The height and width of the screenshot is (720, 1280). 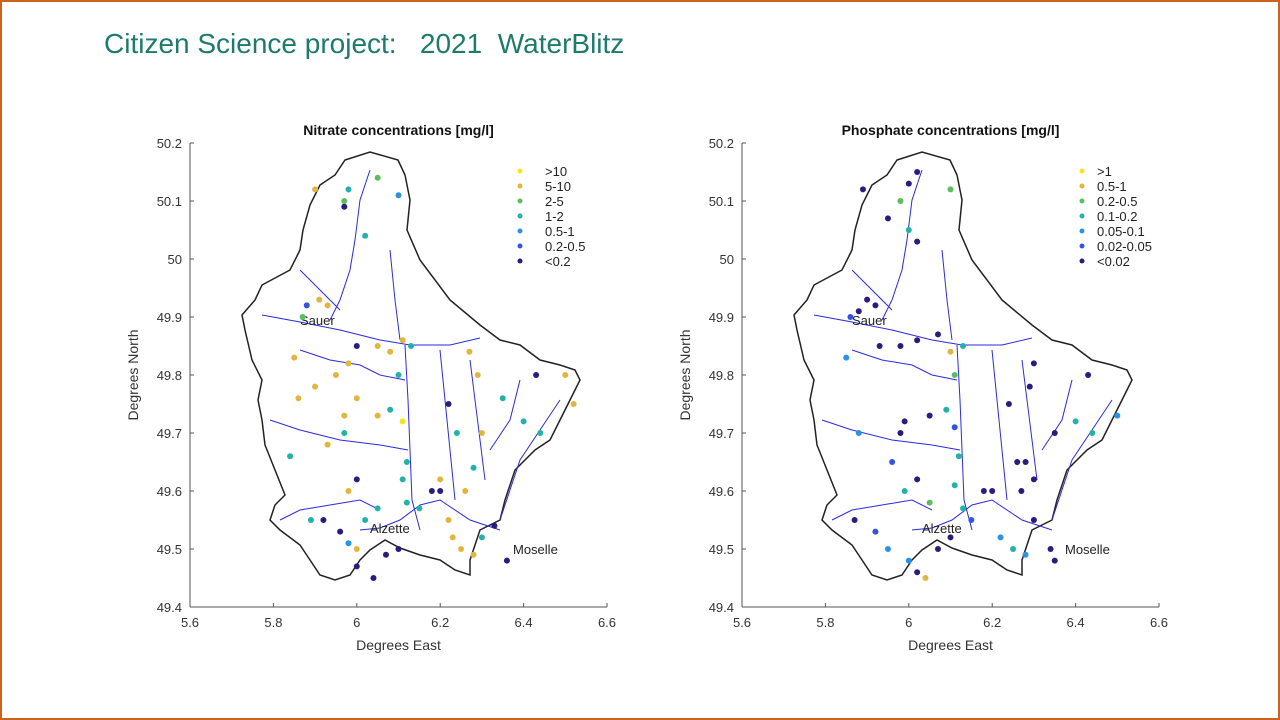 What do you see at coordinates (554, 216) in the screenshot?
I see `legend-label: 1-2` at bounding box center [554, 216].